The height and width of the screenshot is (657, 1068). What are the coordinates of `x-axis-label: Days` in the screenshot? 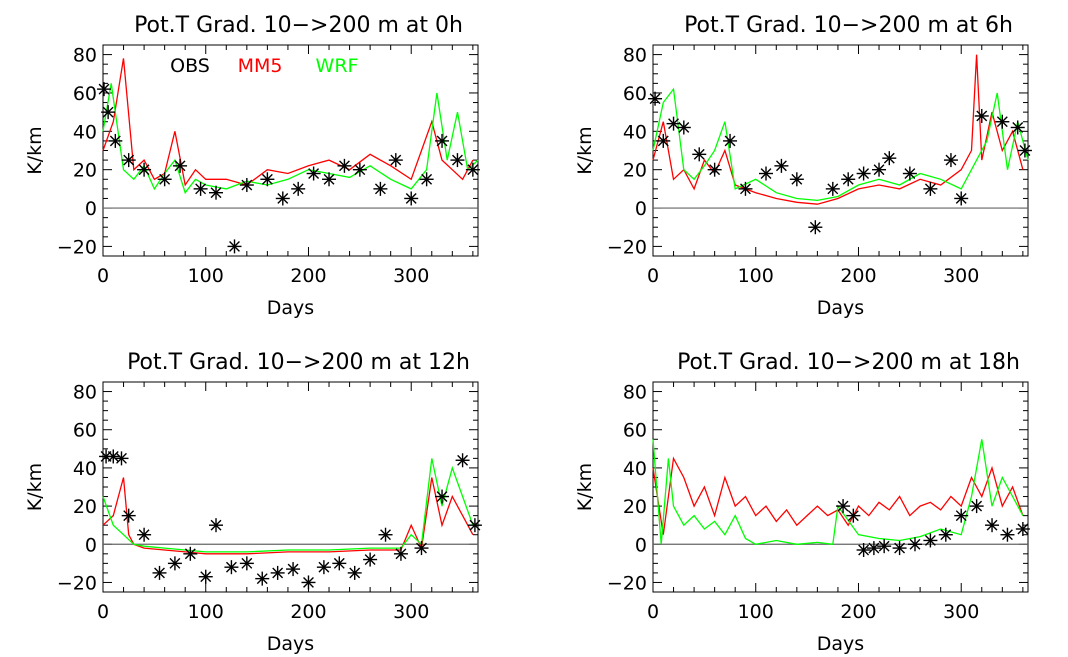 It's located at (840, 308).